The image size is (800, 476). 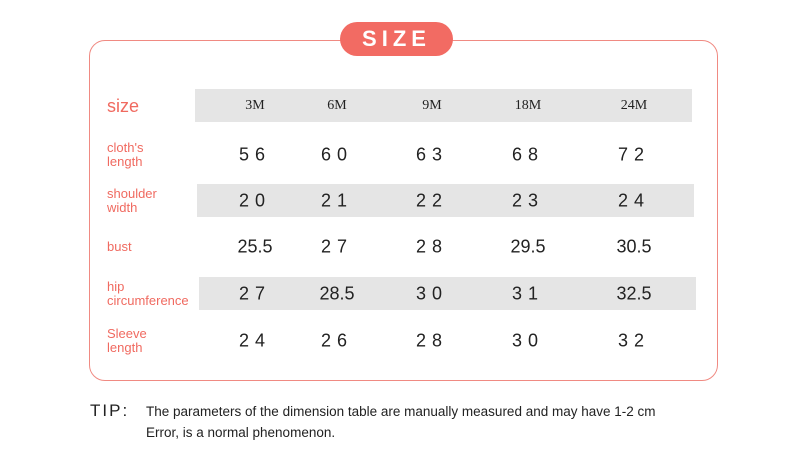 I want to click on column-header: 24M, so click(x=634, y=105).